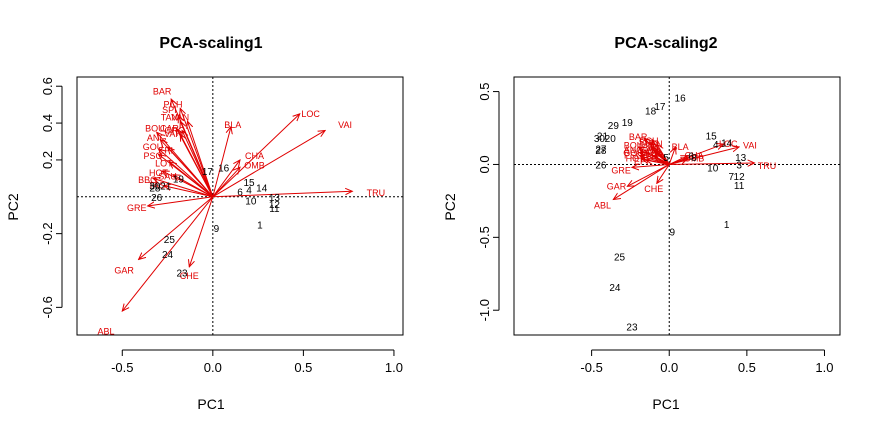 The image size is (881, 433). I want to click on x-axis: -0.5 0.0 0.5 1.0, so click(707, 362).